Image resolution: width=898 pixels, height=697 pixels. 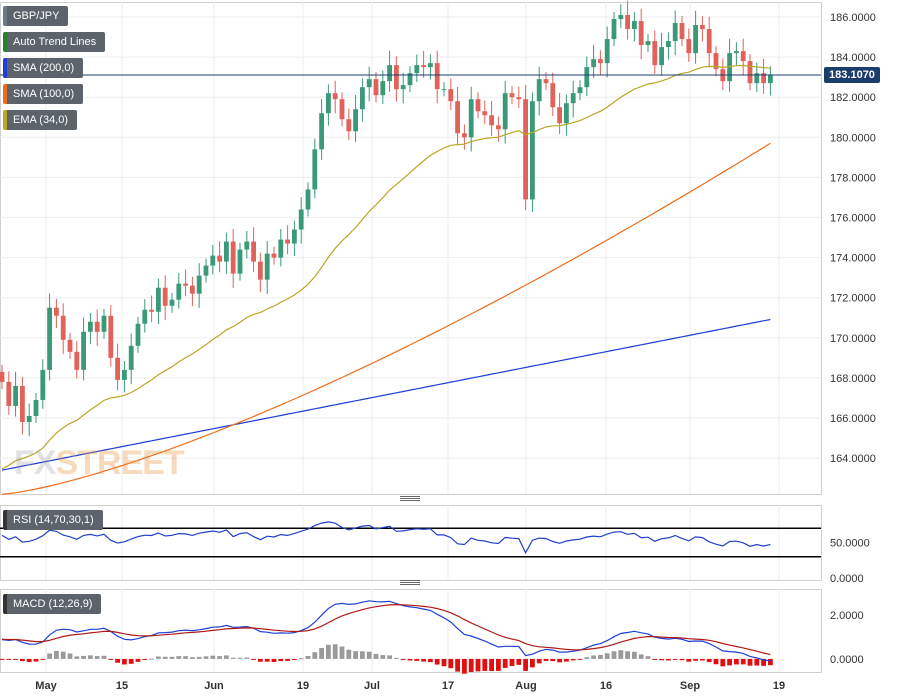 What do you see at coordinates (52, 604) in the screenshot?
I see `macd-legend: MACD (12,26,9)` at bounding box center [52, 604].